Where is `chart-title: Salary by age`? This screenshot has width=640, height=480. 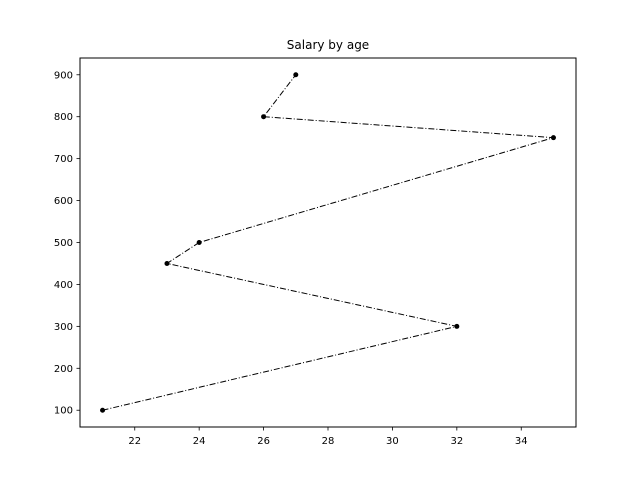 chart-title: Salary by age is located at coordinates (328, 45).